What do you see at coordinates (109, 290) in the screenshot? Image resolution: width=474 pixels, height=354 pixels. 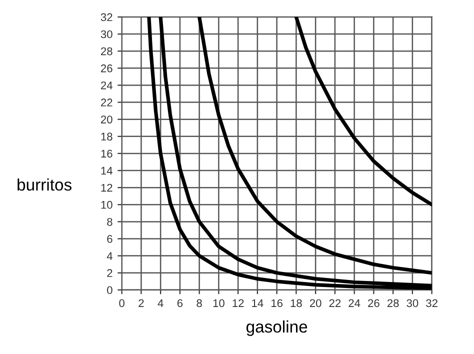 I see `y-tick-label: 0` at bounding box center [109, 290].